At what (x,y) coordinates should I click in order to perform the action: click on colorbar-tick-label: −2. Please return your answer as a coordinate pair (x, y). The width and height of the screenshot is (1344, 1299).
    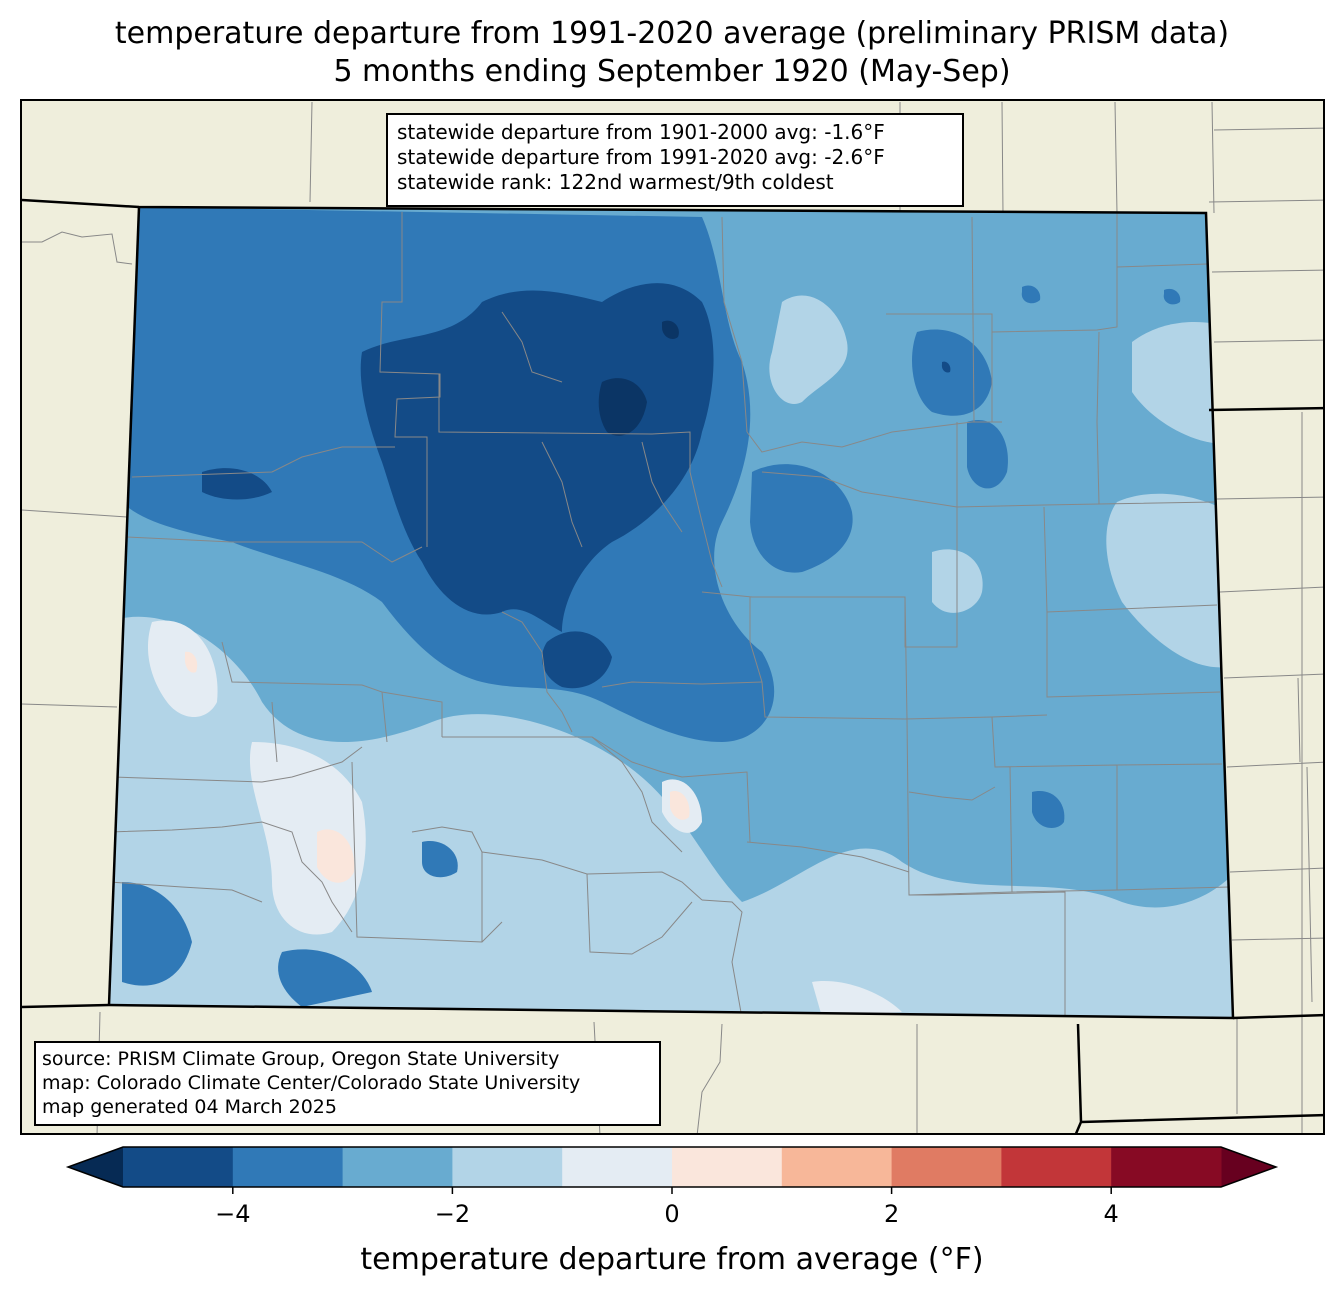
    Looking at the image, I should click on (452, 1214).